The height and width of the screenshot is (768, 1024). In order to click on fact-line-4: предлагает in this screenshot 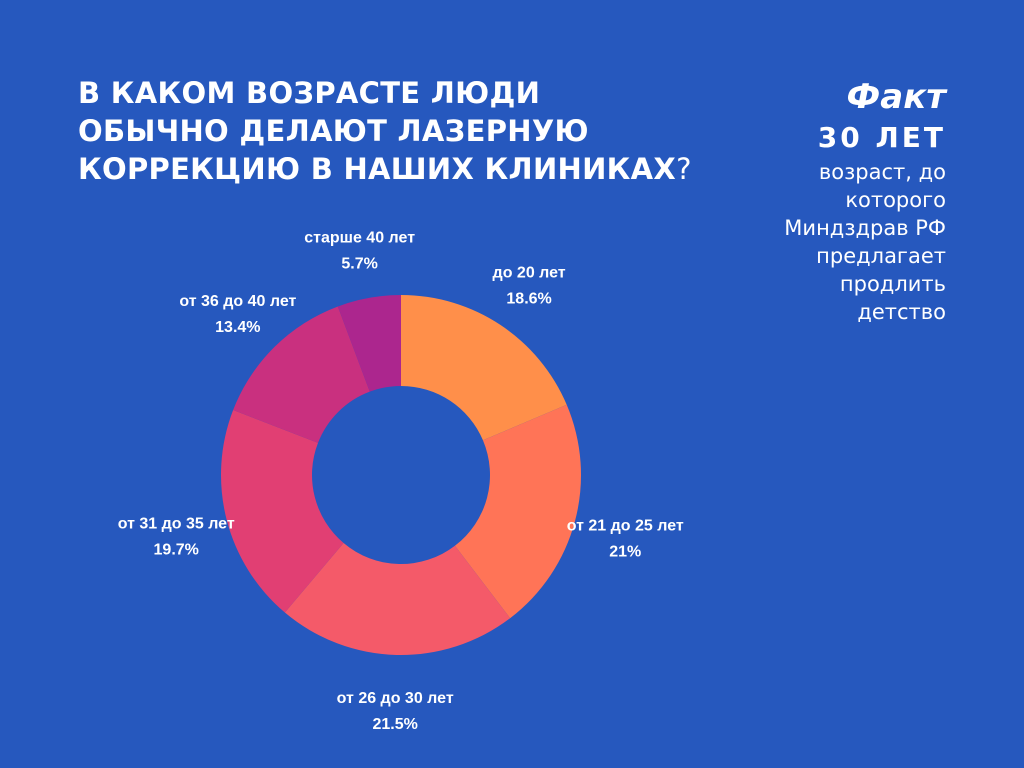, I will do `click(881, 256)`.